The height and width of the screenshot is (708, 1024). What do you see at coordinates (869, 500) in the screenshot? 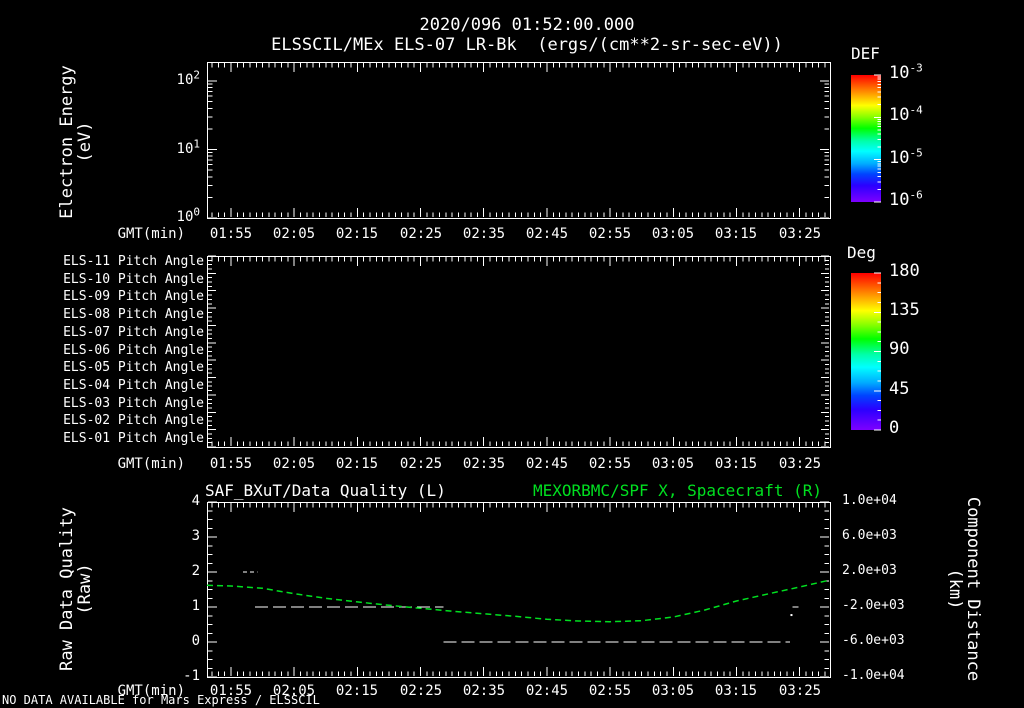
I see `distance-tick-label: 1.0e+04` at bounding box center [869, 500].